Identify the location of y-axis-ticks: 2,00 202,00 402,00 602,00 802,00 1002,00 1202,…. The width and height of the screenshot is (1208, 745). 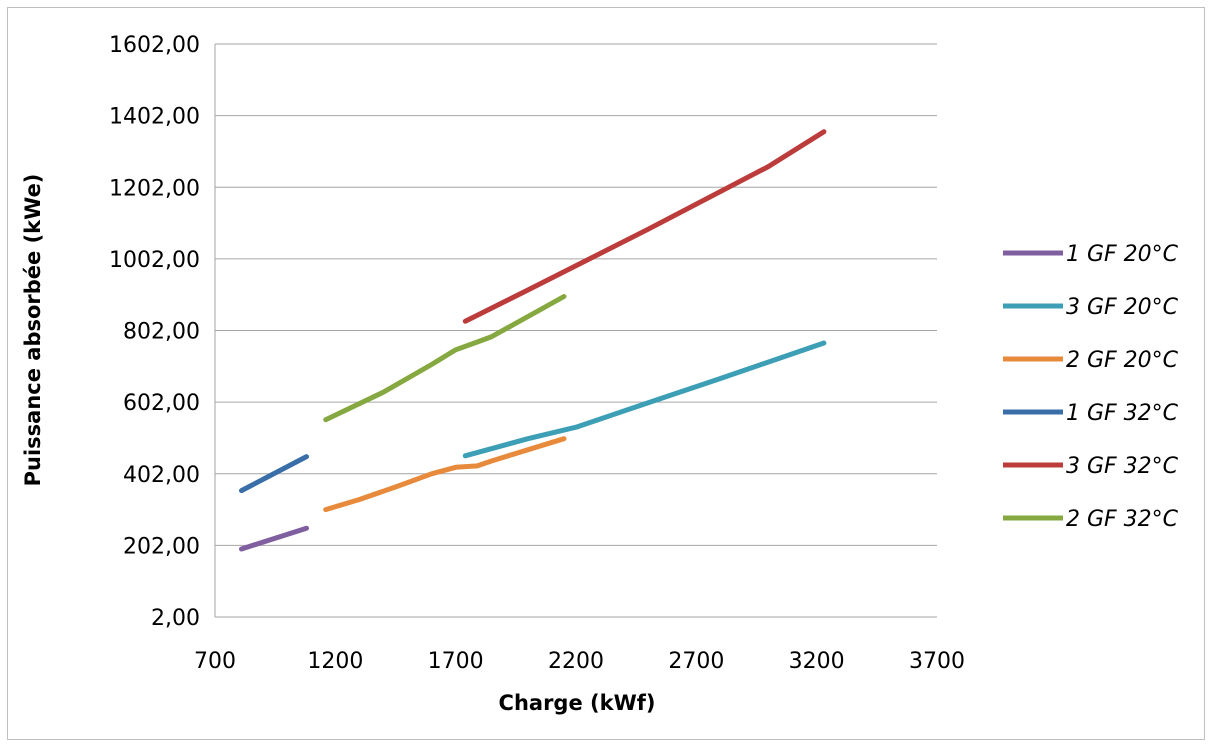
(154, 332).